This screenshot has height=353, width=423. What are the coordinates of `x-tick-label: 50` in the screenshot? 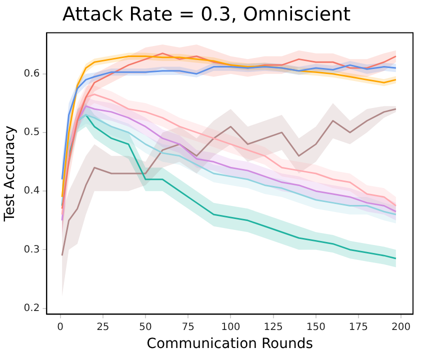 It's located at (145, 327).